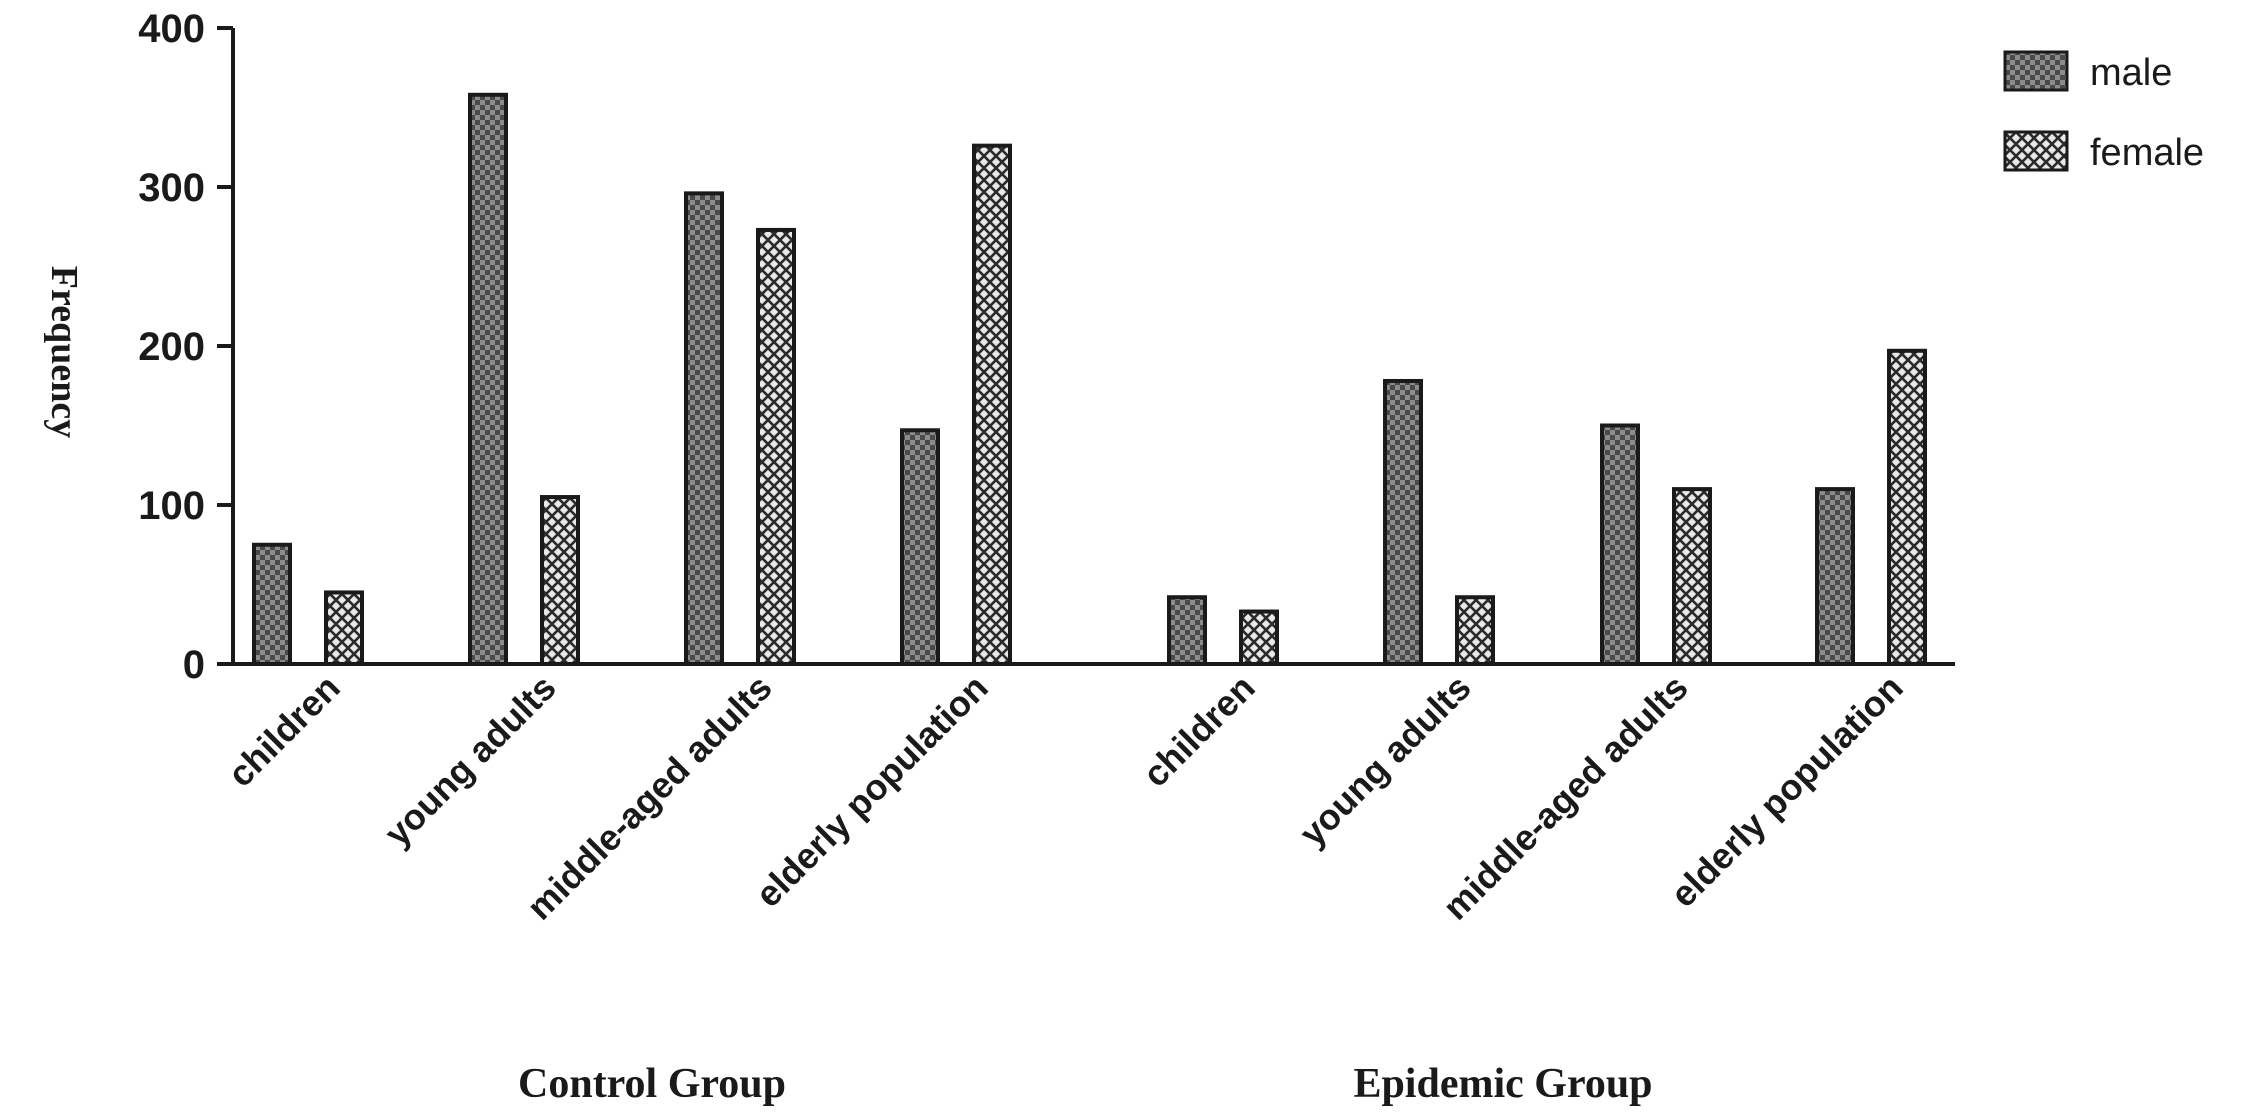 The height and width of the screenshot is (1114, 2261). Describe the element at coordinates (171, 188) in the screenshot. I see `y-tick-label: 300` at that location.